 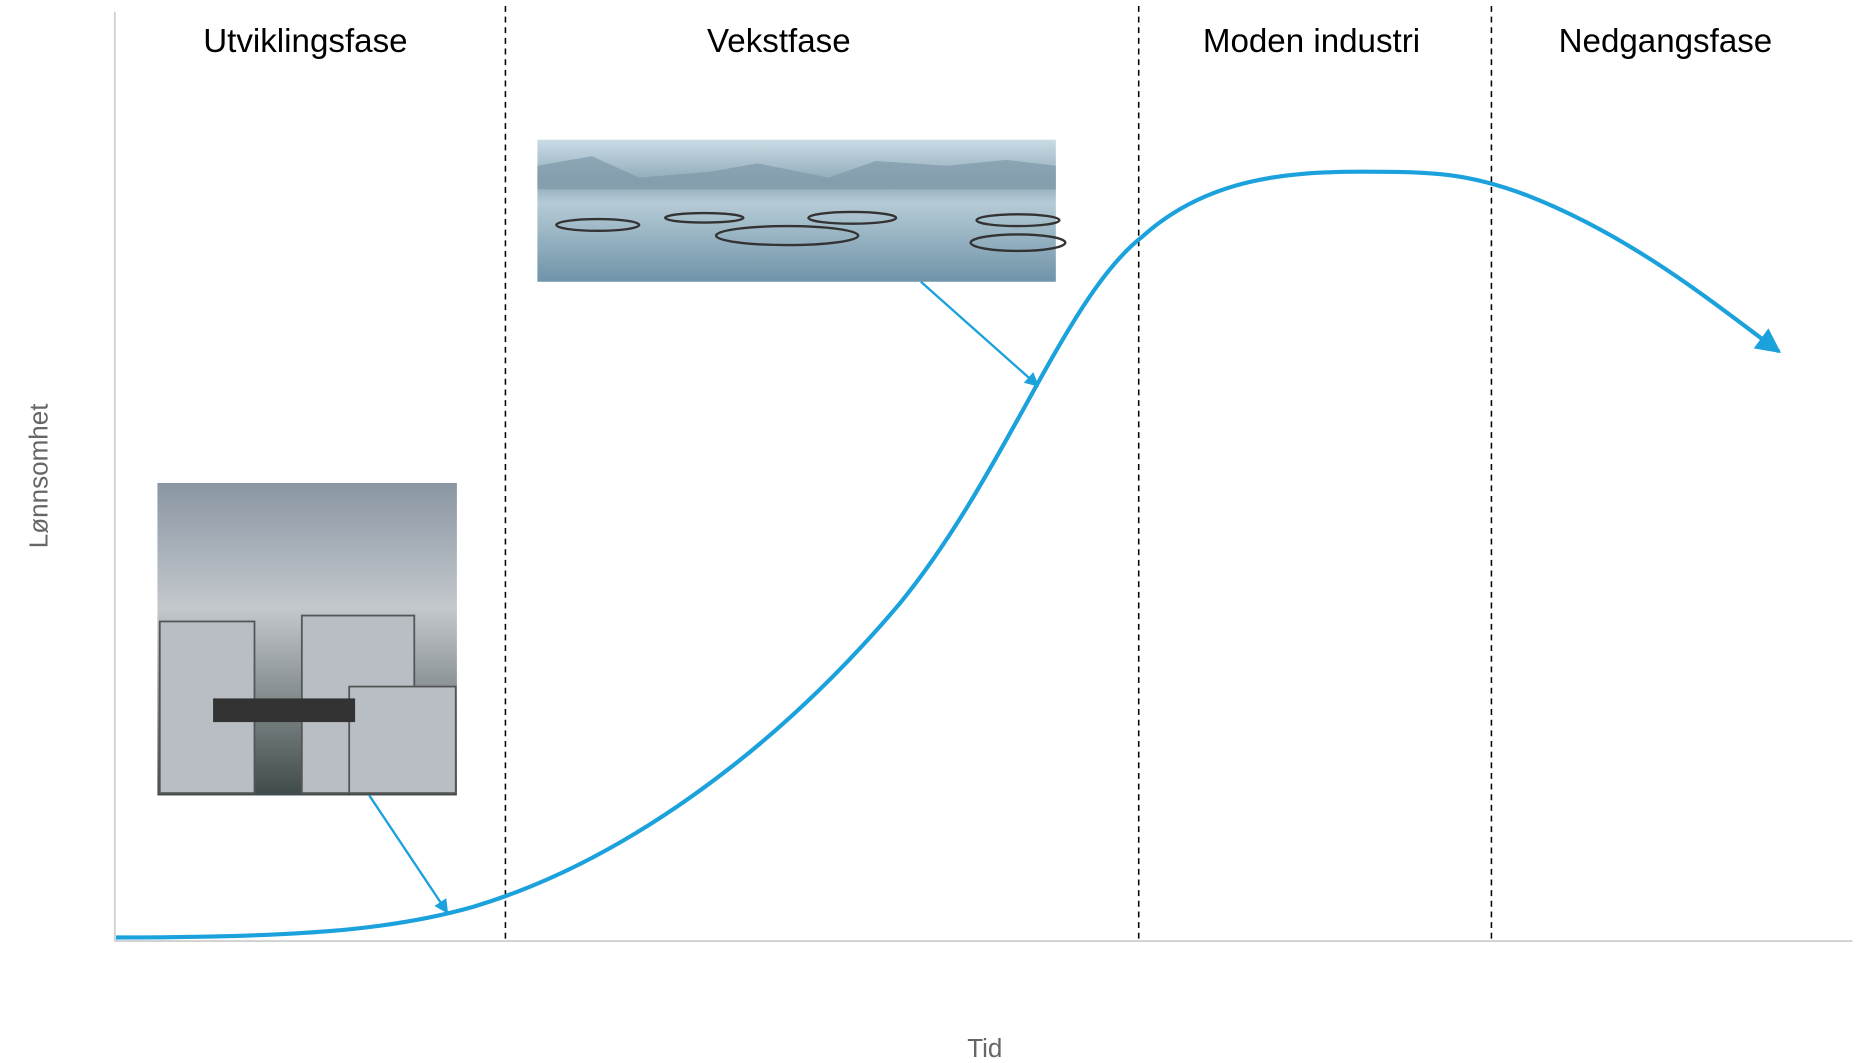 I want to click on phase-label: Utviklingsfase, so click(x=305, y=41).